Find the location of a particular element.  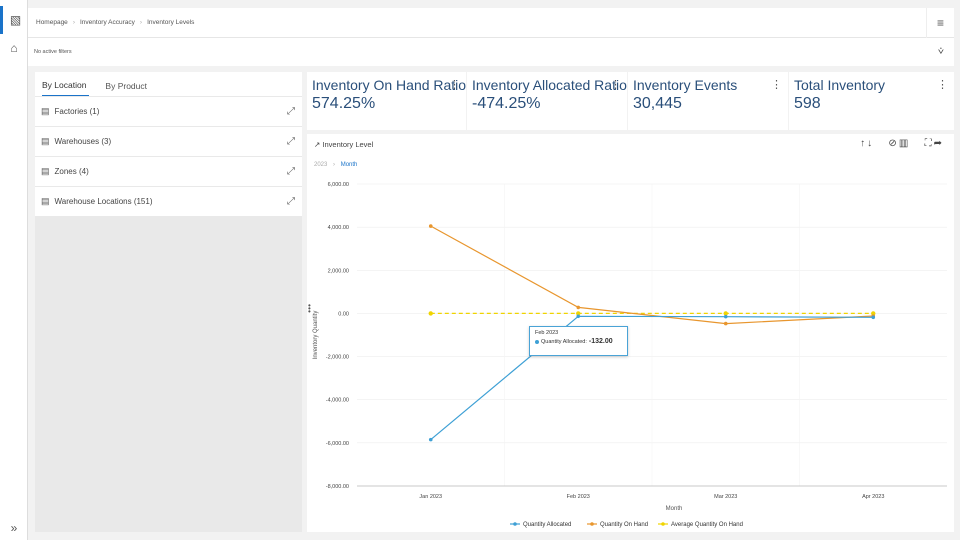

breadcrumb-inventory-accuracy: Inventory Accuracy is located at coordinates (107, 22).